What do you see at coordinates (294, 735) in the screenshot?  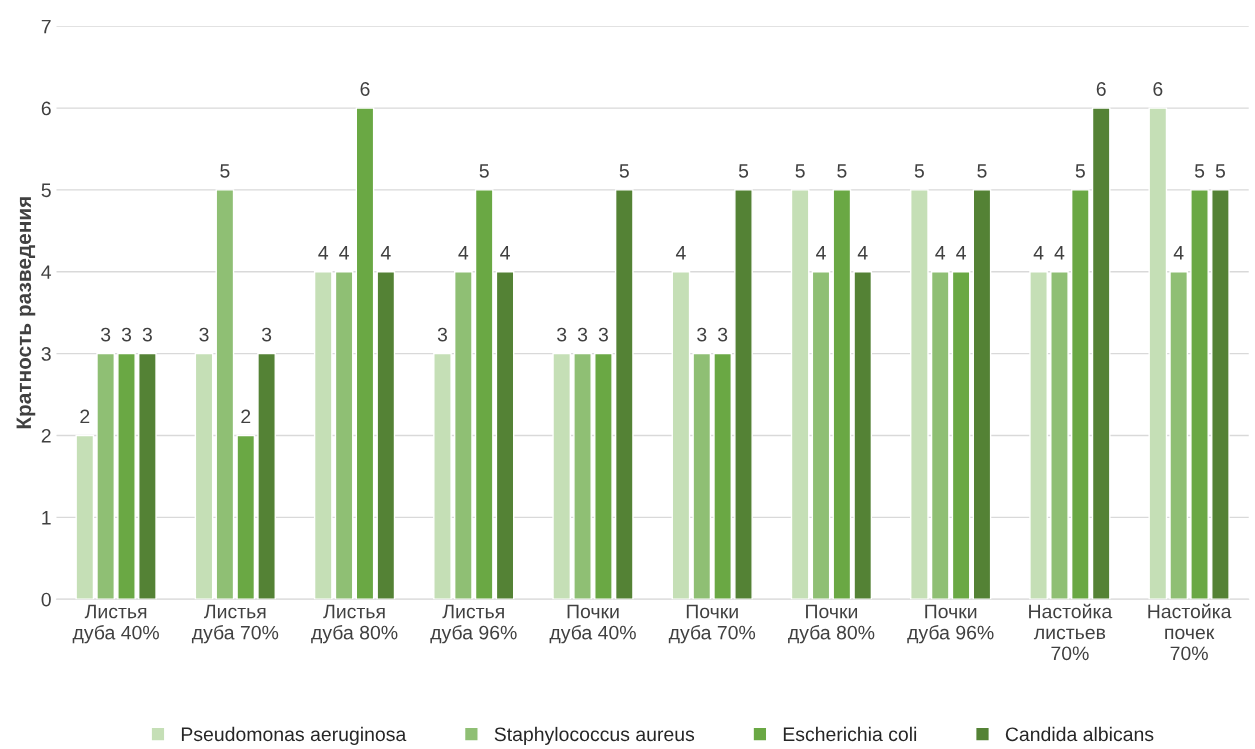 I see `legend-label: Pseudomonas aeruginosa` at bounding box center [294, 735].